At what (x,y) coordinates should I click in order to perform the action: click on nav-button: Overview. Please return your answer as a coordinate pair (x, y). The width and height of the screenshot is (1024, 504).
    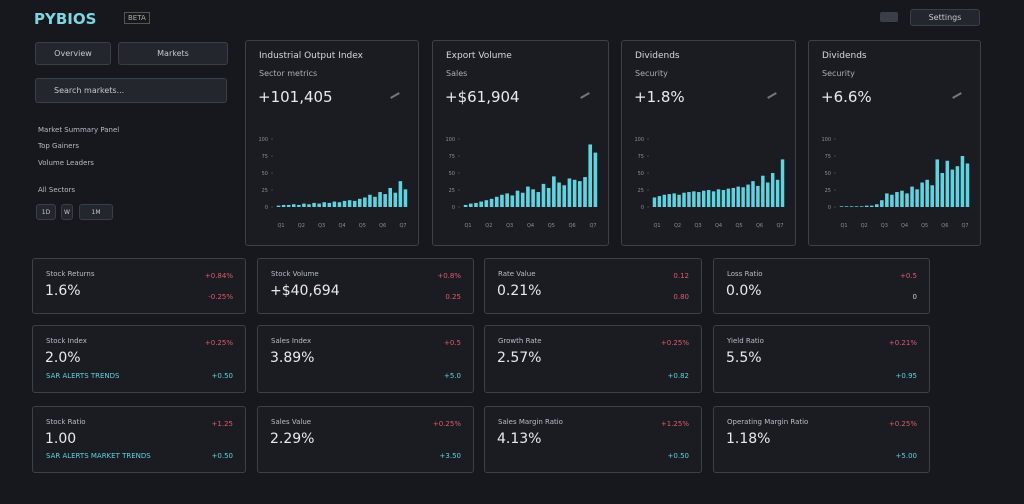
    Looking at the image, I should click on (73, 53).